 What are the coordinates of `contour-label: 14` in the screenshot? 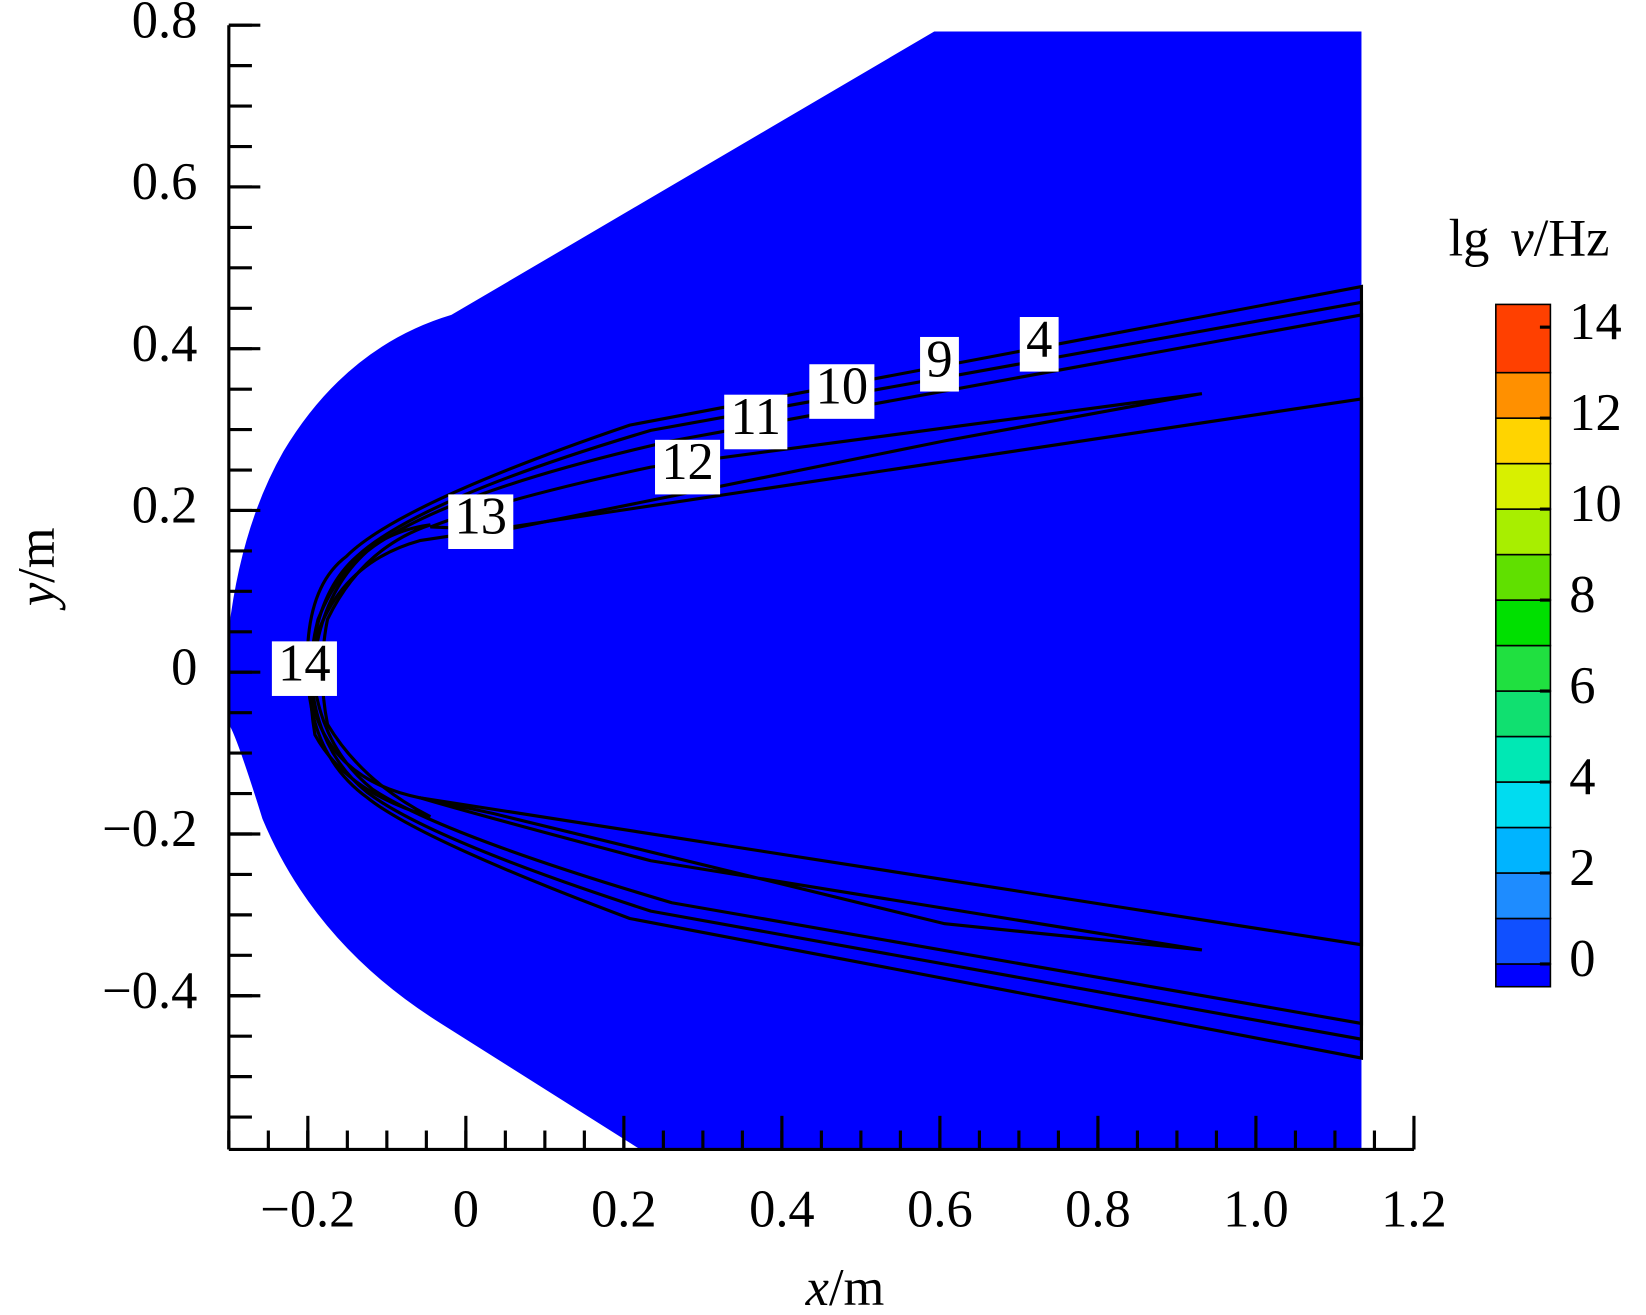 It's located at (304, 664).